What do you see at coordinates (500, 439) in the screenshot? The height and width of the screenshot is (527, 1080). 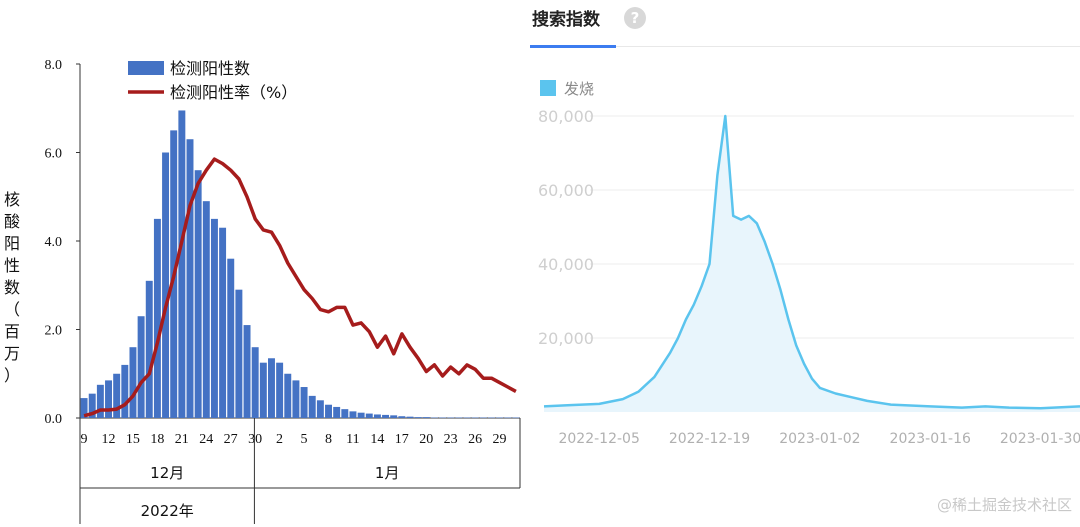 I see `x-tick-label: 29` at bounding box center [500, 439].